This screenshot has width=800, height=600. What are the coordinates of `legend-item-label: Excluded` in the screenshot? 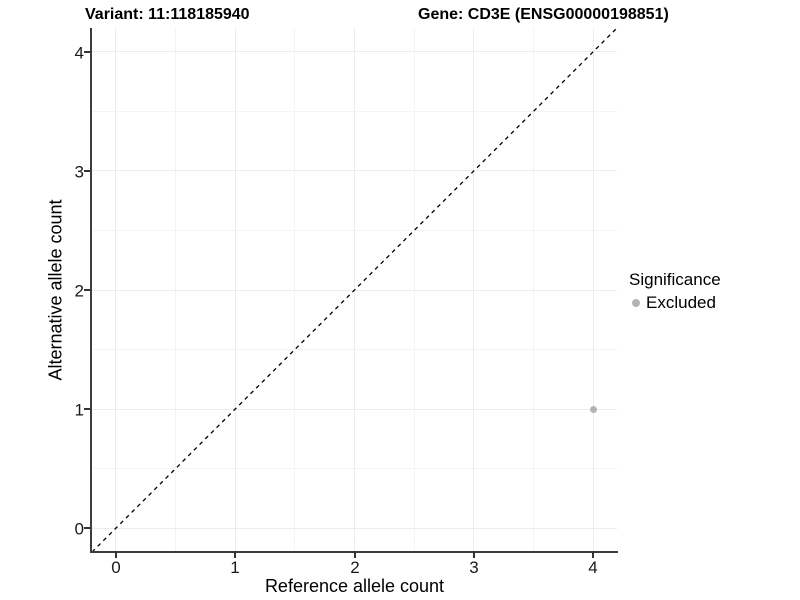 It's located at (681, 303).